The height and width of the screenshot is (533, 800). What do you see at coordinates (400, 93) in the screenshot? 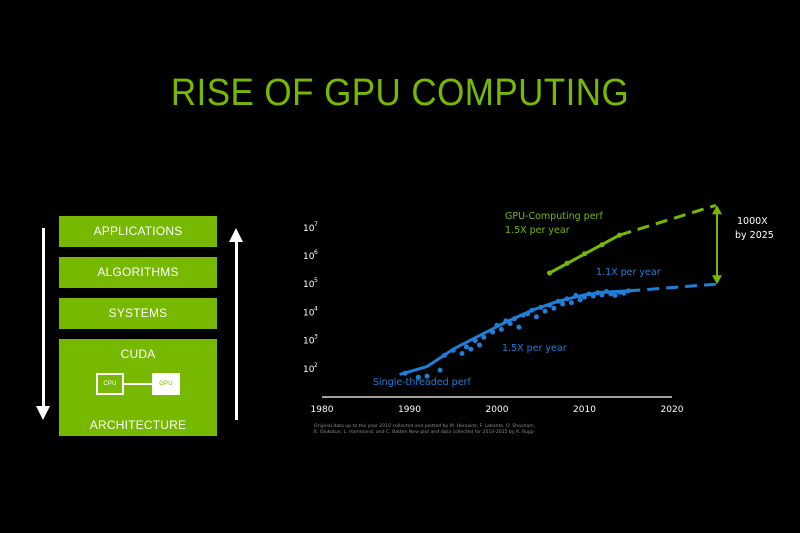
I see `slide-title: RISE OF GPU COMPUTING` at bounding box center [400, 93].